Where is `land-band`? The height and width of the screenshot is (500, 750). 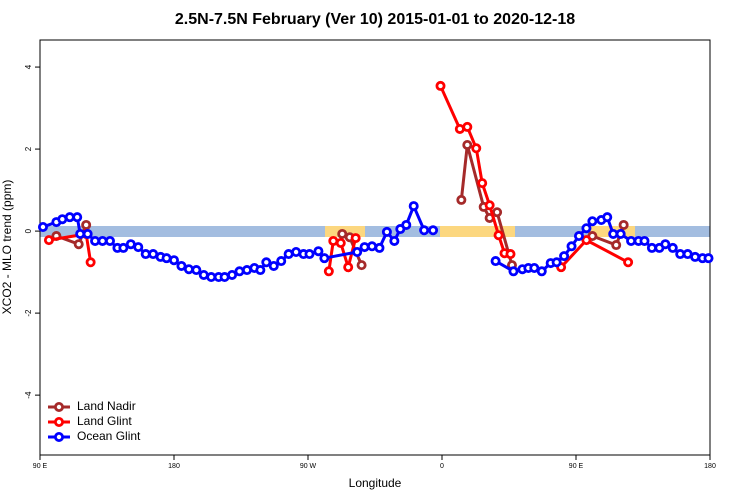 land-band is located at coordinates (477, 231).